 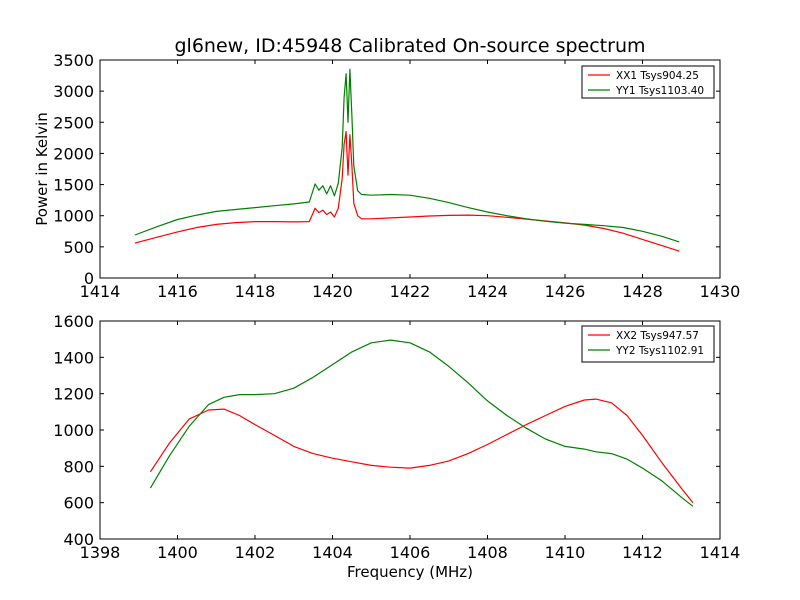 What do you see at coordinates (73, 122) in the screenshot?
I see `y-tick-label: 2500` at bounding box center [73, 122].